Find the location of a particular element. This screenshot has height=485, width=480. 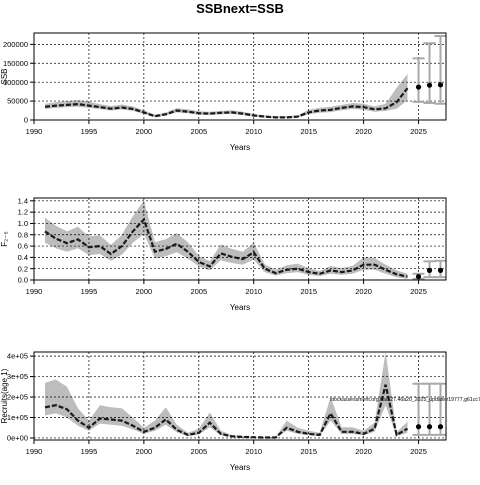

panel-3-confidence-band is located at coordinates (226, 395).